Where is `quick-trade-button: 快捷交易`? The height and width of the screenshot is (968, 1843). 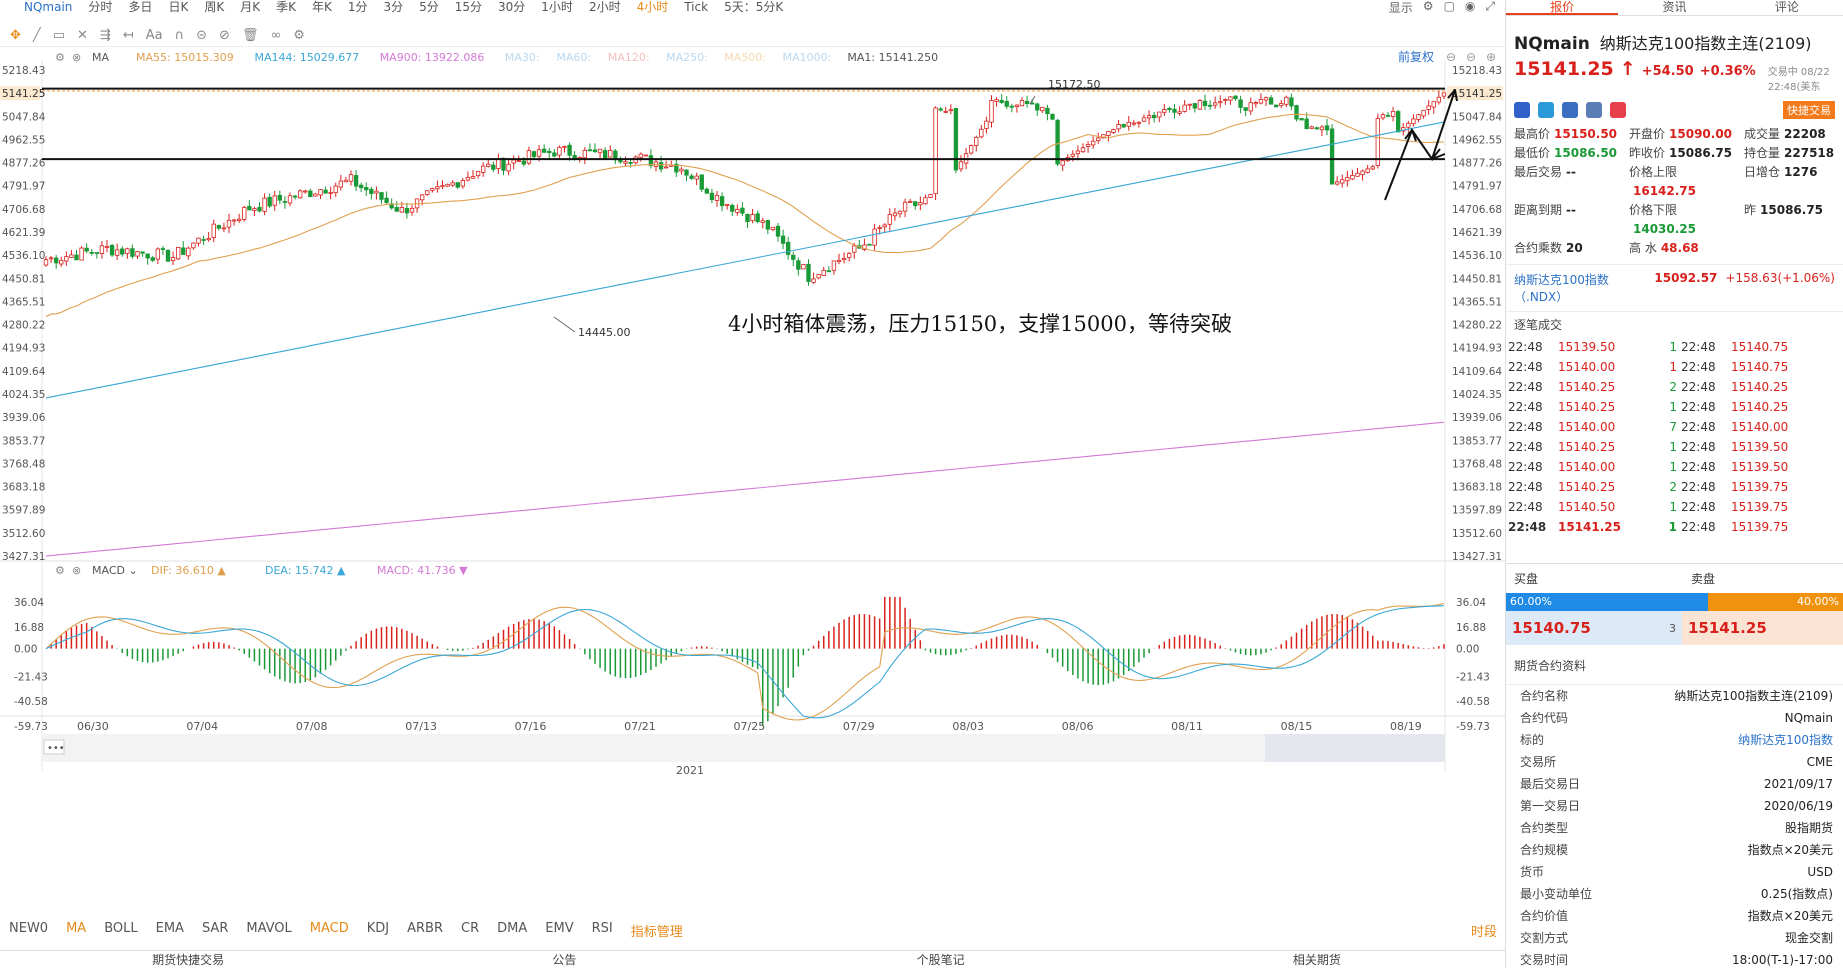 quick-trade-button: 快捷交易 is located at coordinates (1809, 110).